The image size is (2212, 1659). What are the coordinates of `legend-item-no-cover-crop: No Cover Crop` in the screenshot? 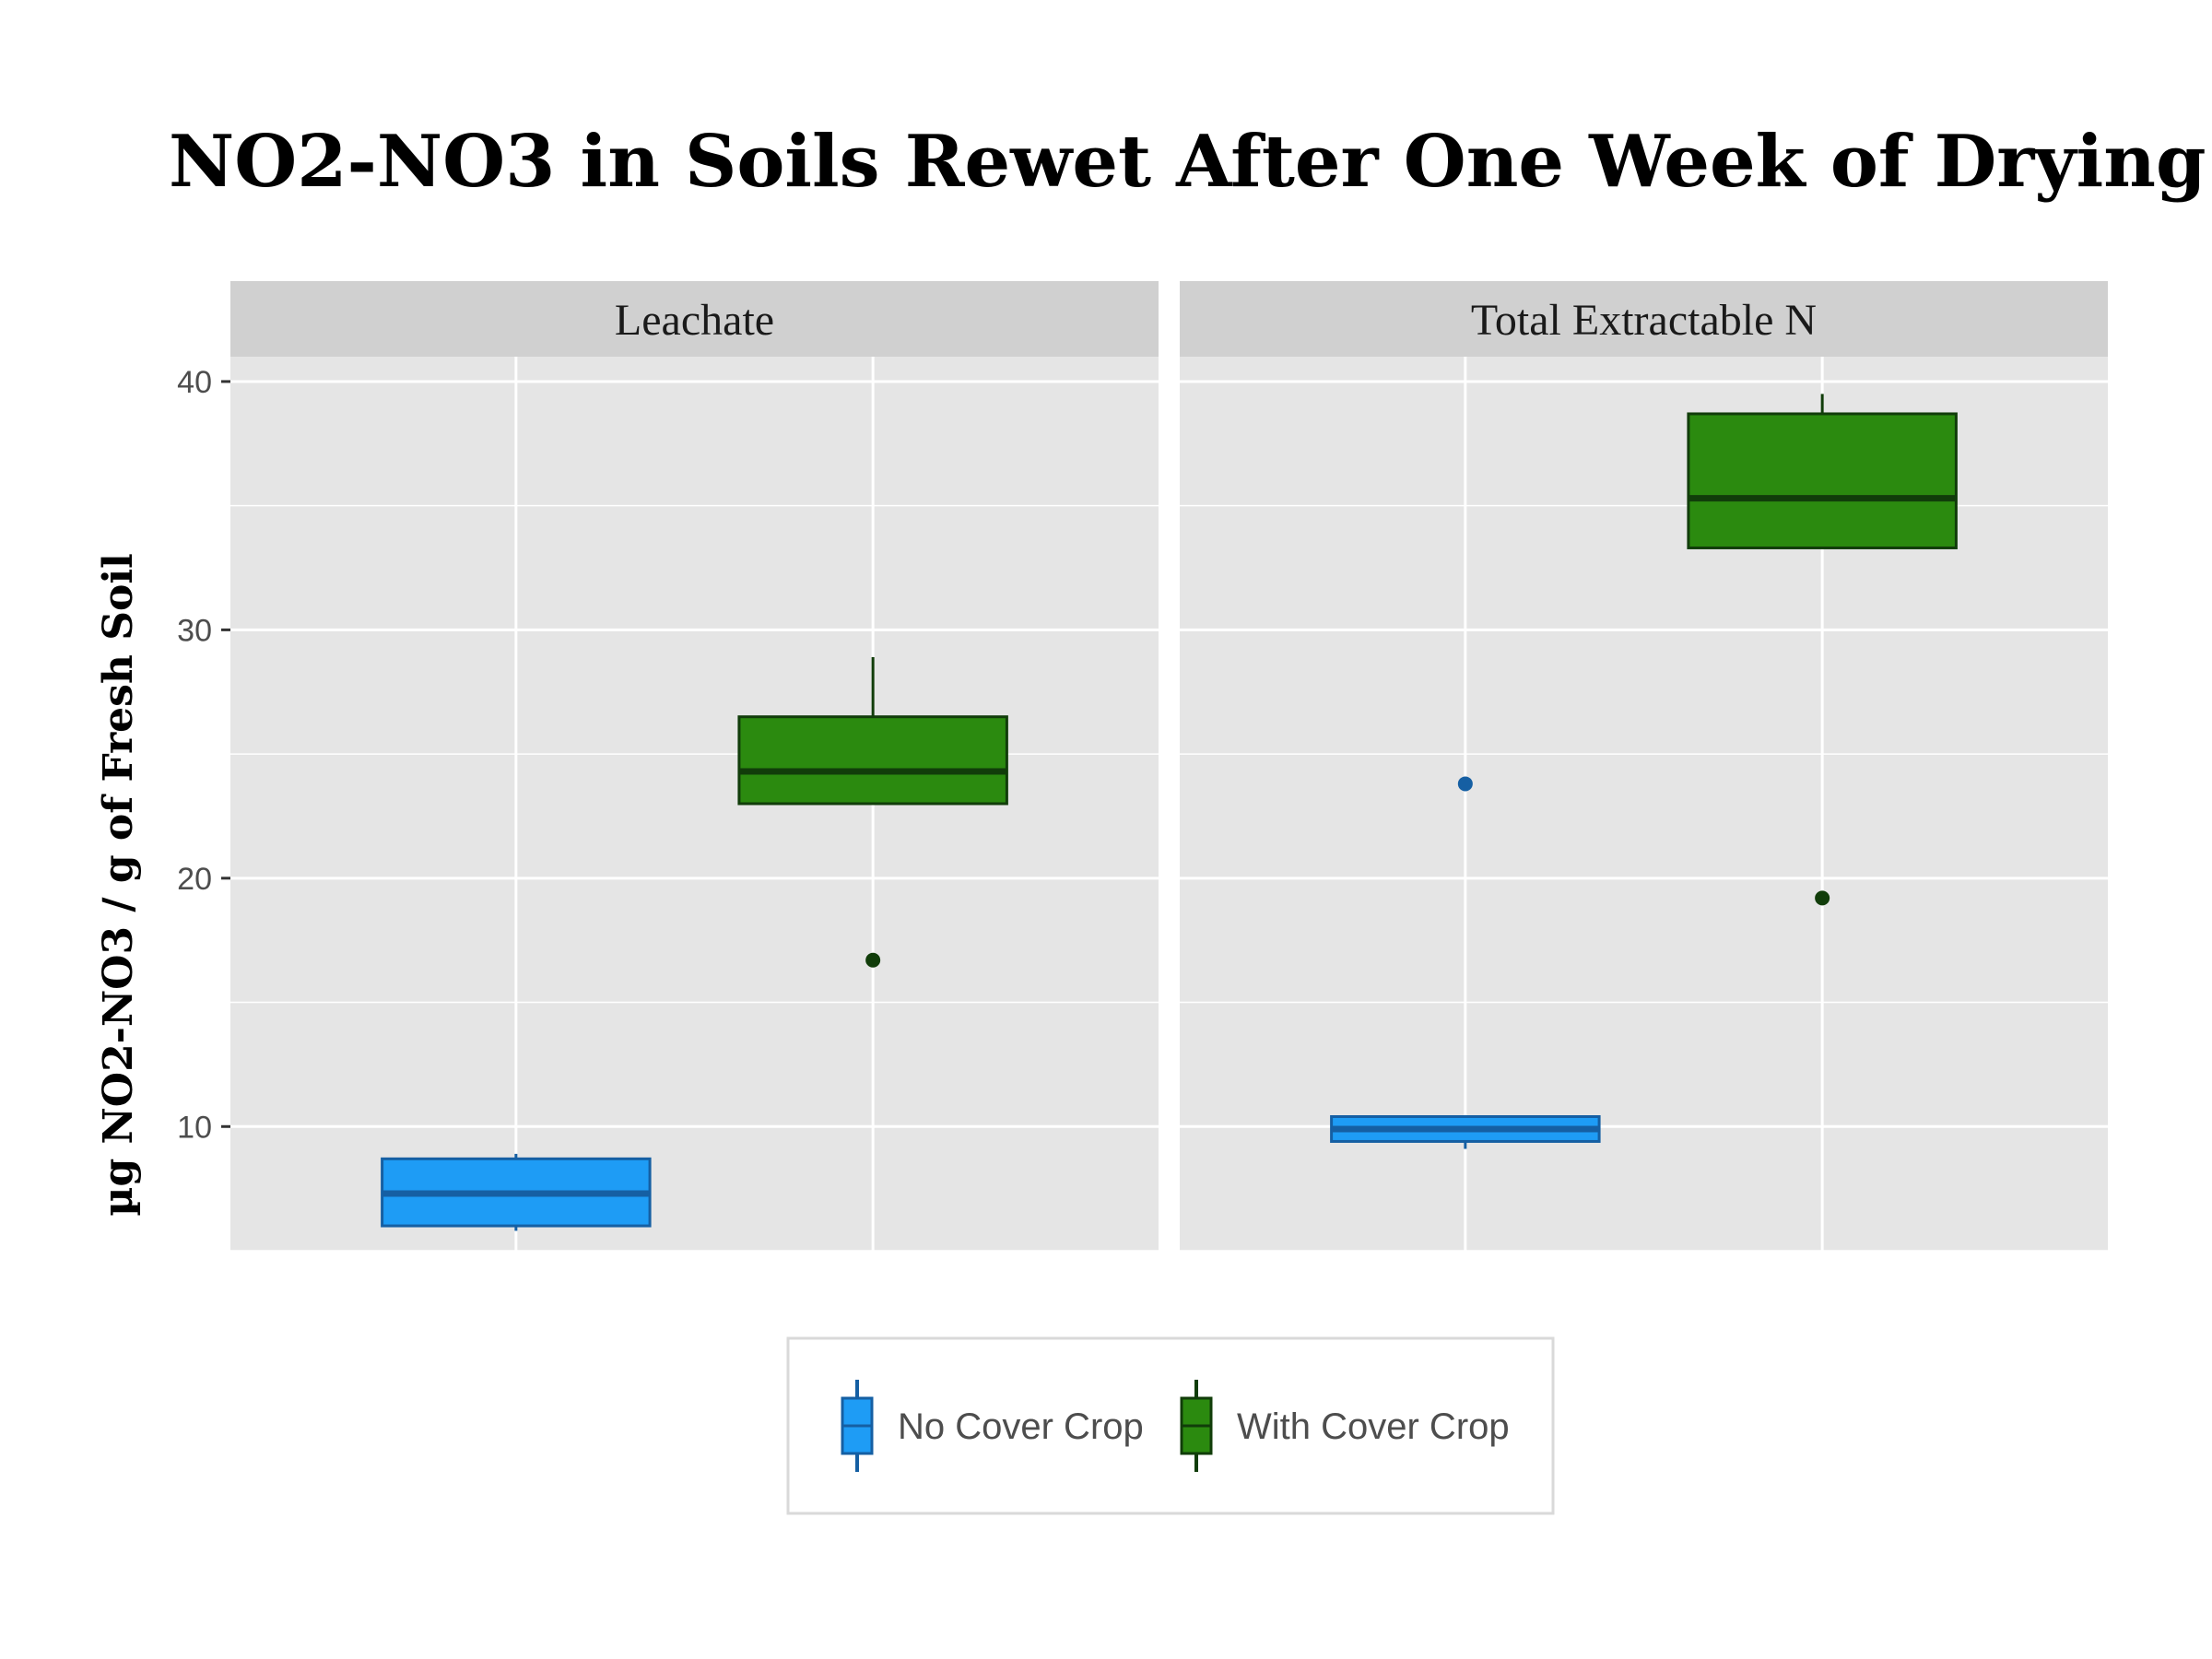 It's located at (992, 1426).